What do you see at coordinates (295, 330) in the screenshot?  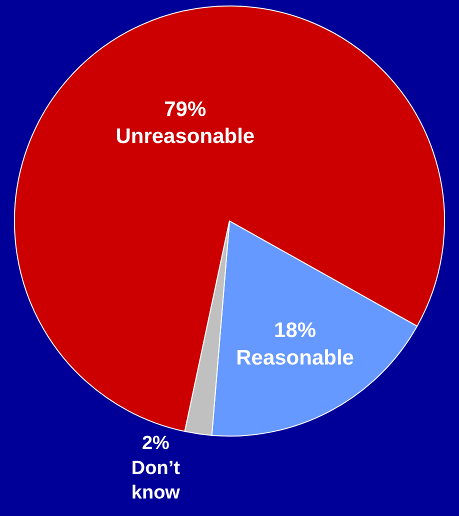 I see `data-label: 18%` at bounding box center [295, 330].